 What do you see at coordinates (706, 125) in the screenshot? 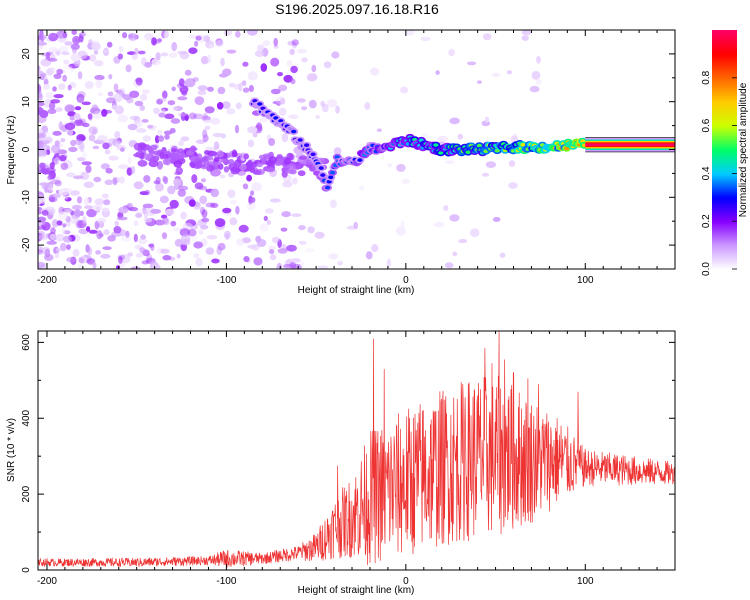
I see `colorbar-tick-label: 0.6` at bounding box center [706, 125].